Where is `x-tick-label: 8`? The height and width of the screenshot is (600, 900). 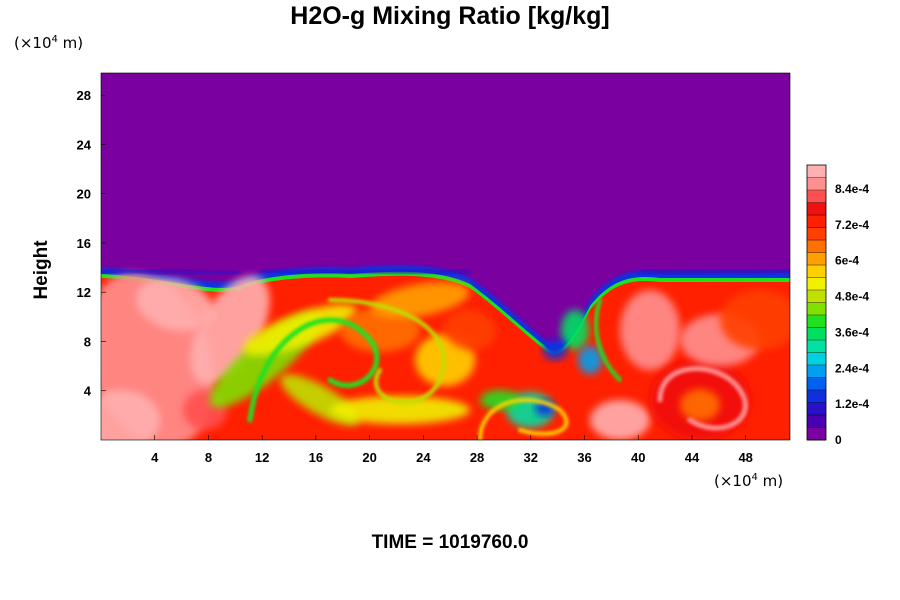
x-tick-label: 8 is located at coordinates (208, 457).